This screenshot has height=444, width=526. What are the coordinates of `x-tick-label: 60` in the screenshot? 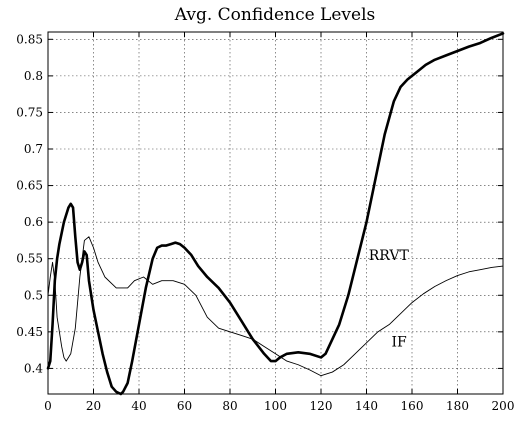 It's located at (184, 406).